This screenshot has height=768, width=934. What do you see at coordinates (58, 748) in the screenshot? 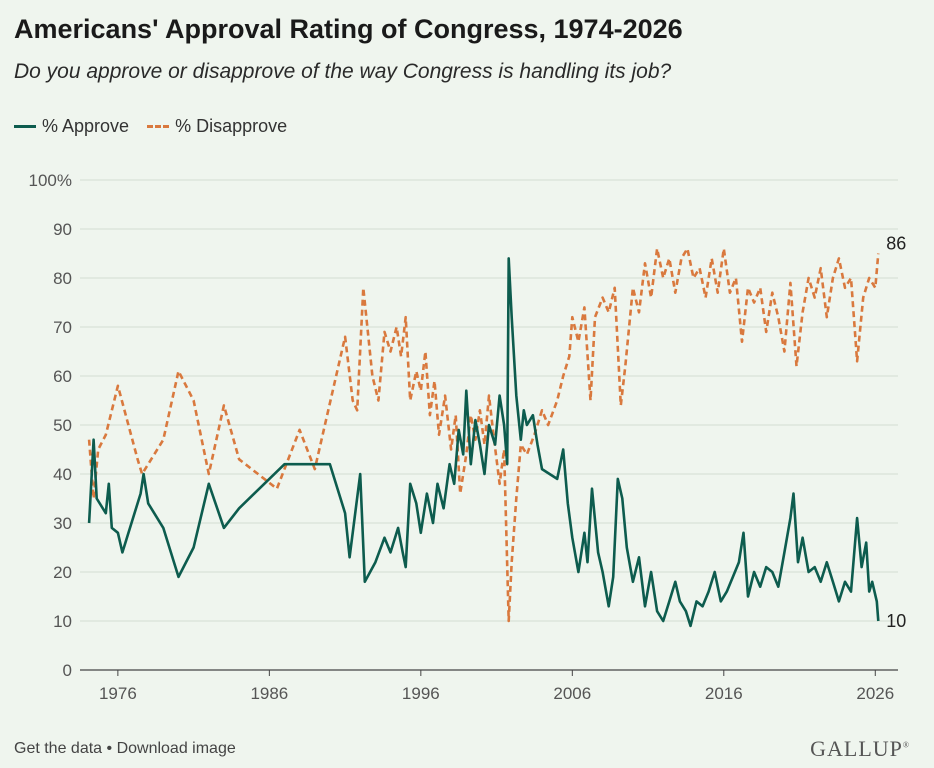
I see `get-data-link: Get the data` at bounding box center [58, 748].